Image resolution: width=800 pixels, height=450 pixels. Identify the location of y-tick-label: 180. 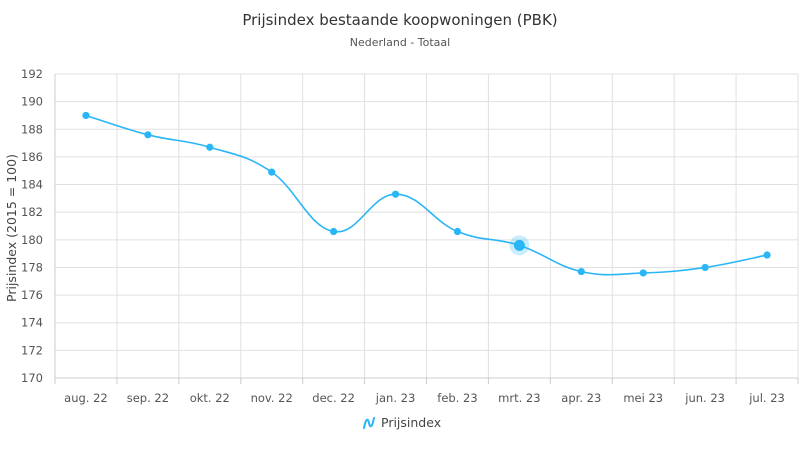
(32, 240).